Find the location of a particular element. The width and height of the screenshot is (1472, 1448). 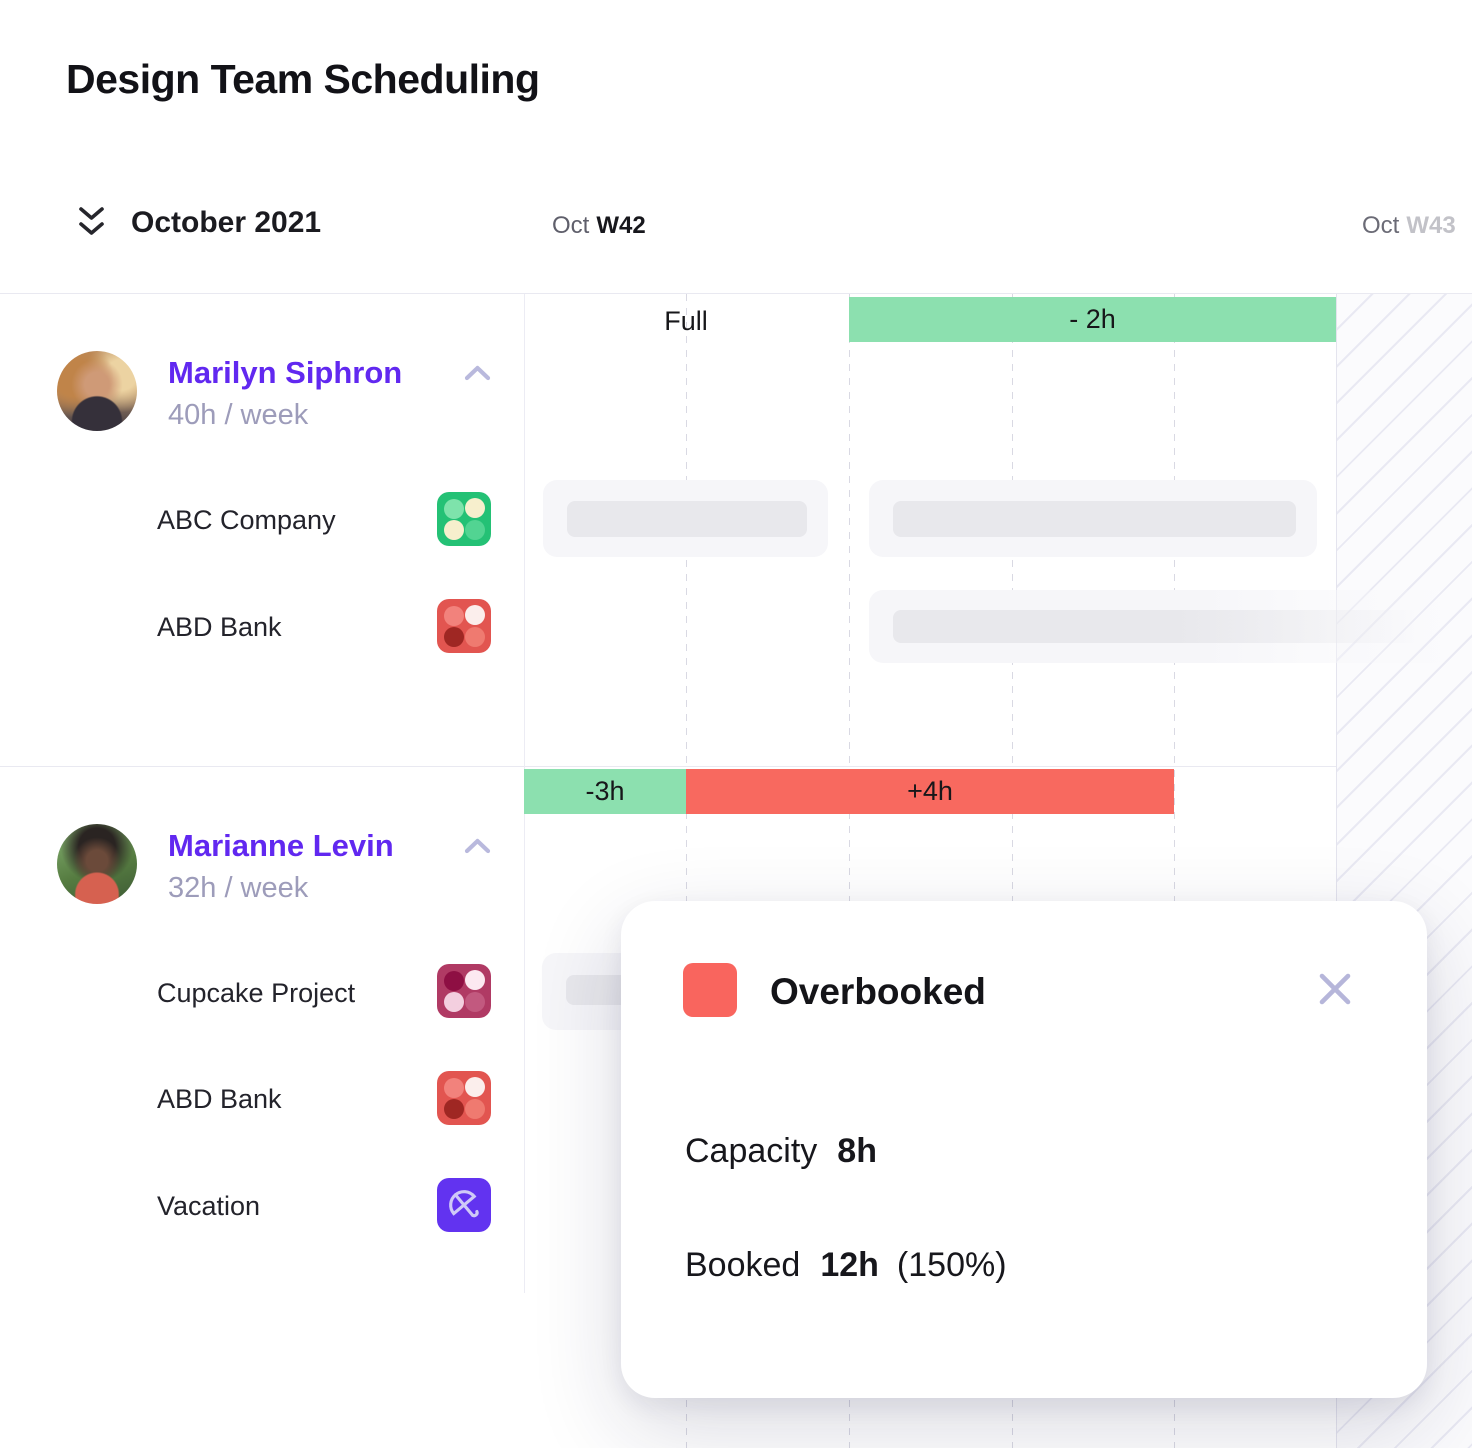

green-dots-project-icon is located at coordinates (464, 519).